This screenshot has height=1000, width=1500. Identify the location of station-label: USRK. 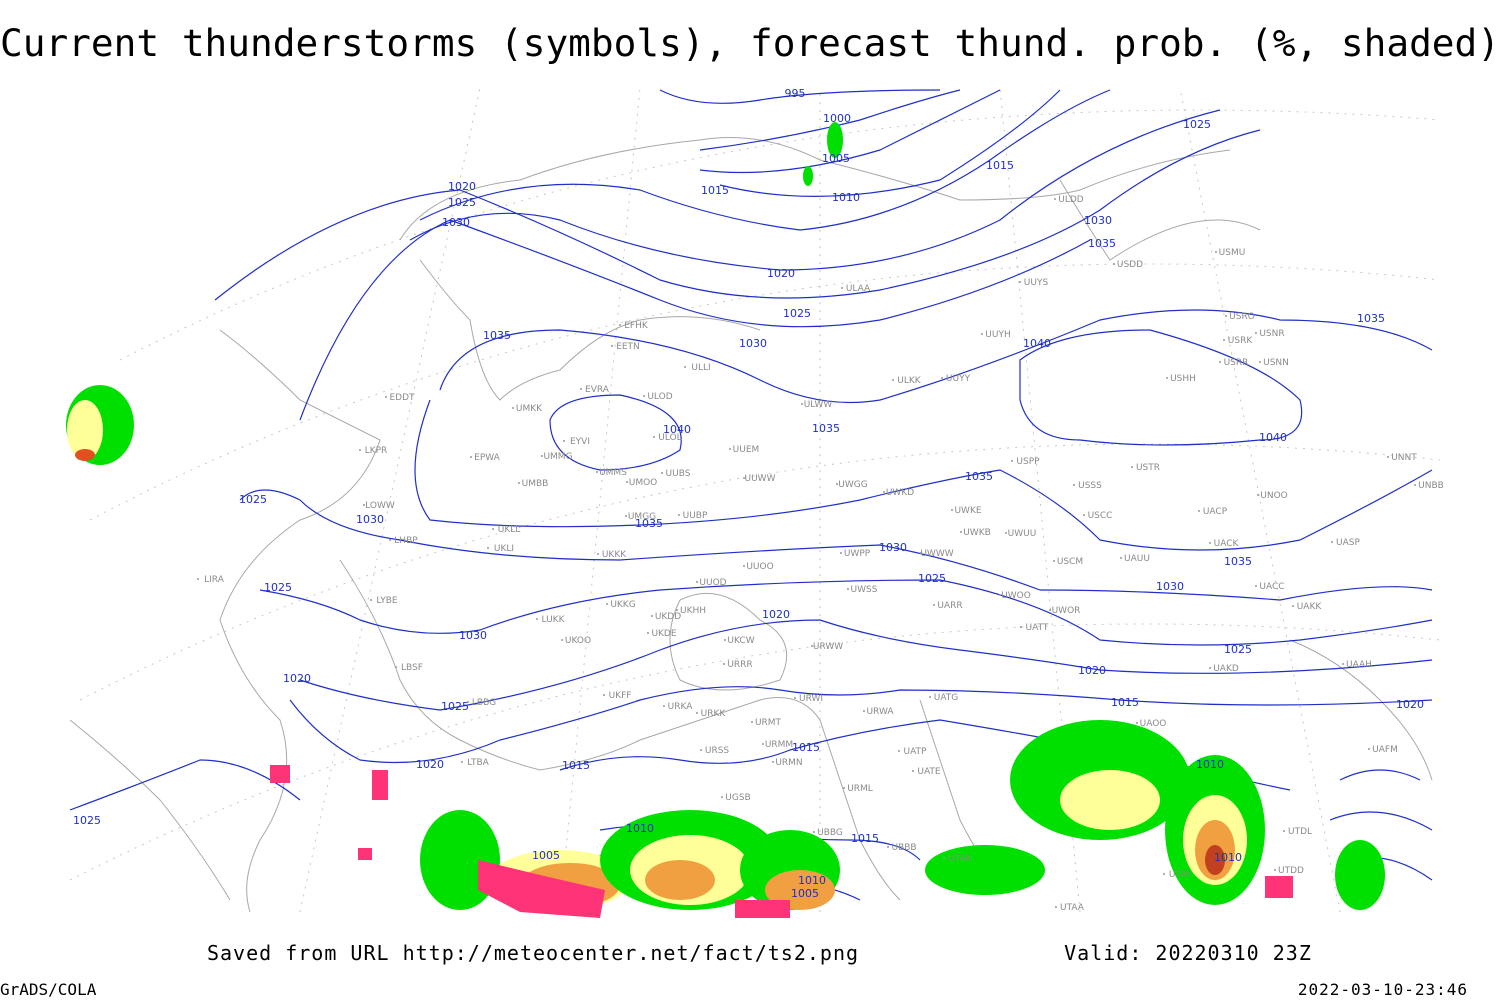
(1241, 341).